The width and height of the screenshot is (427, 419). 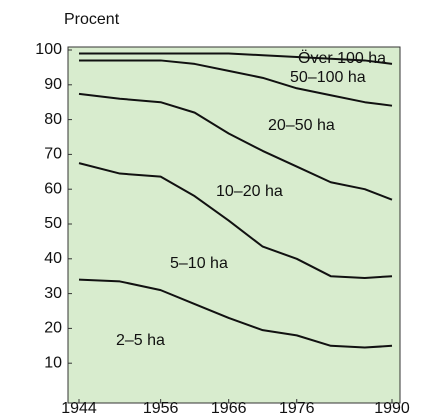 What do you see at coordinates (53, 258) in the screenshot?
I see `y-tick-label: 40` at bounding box center [53, 258].